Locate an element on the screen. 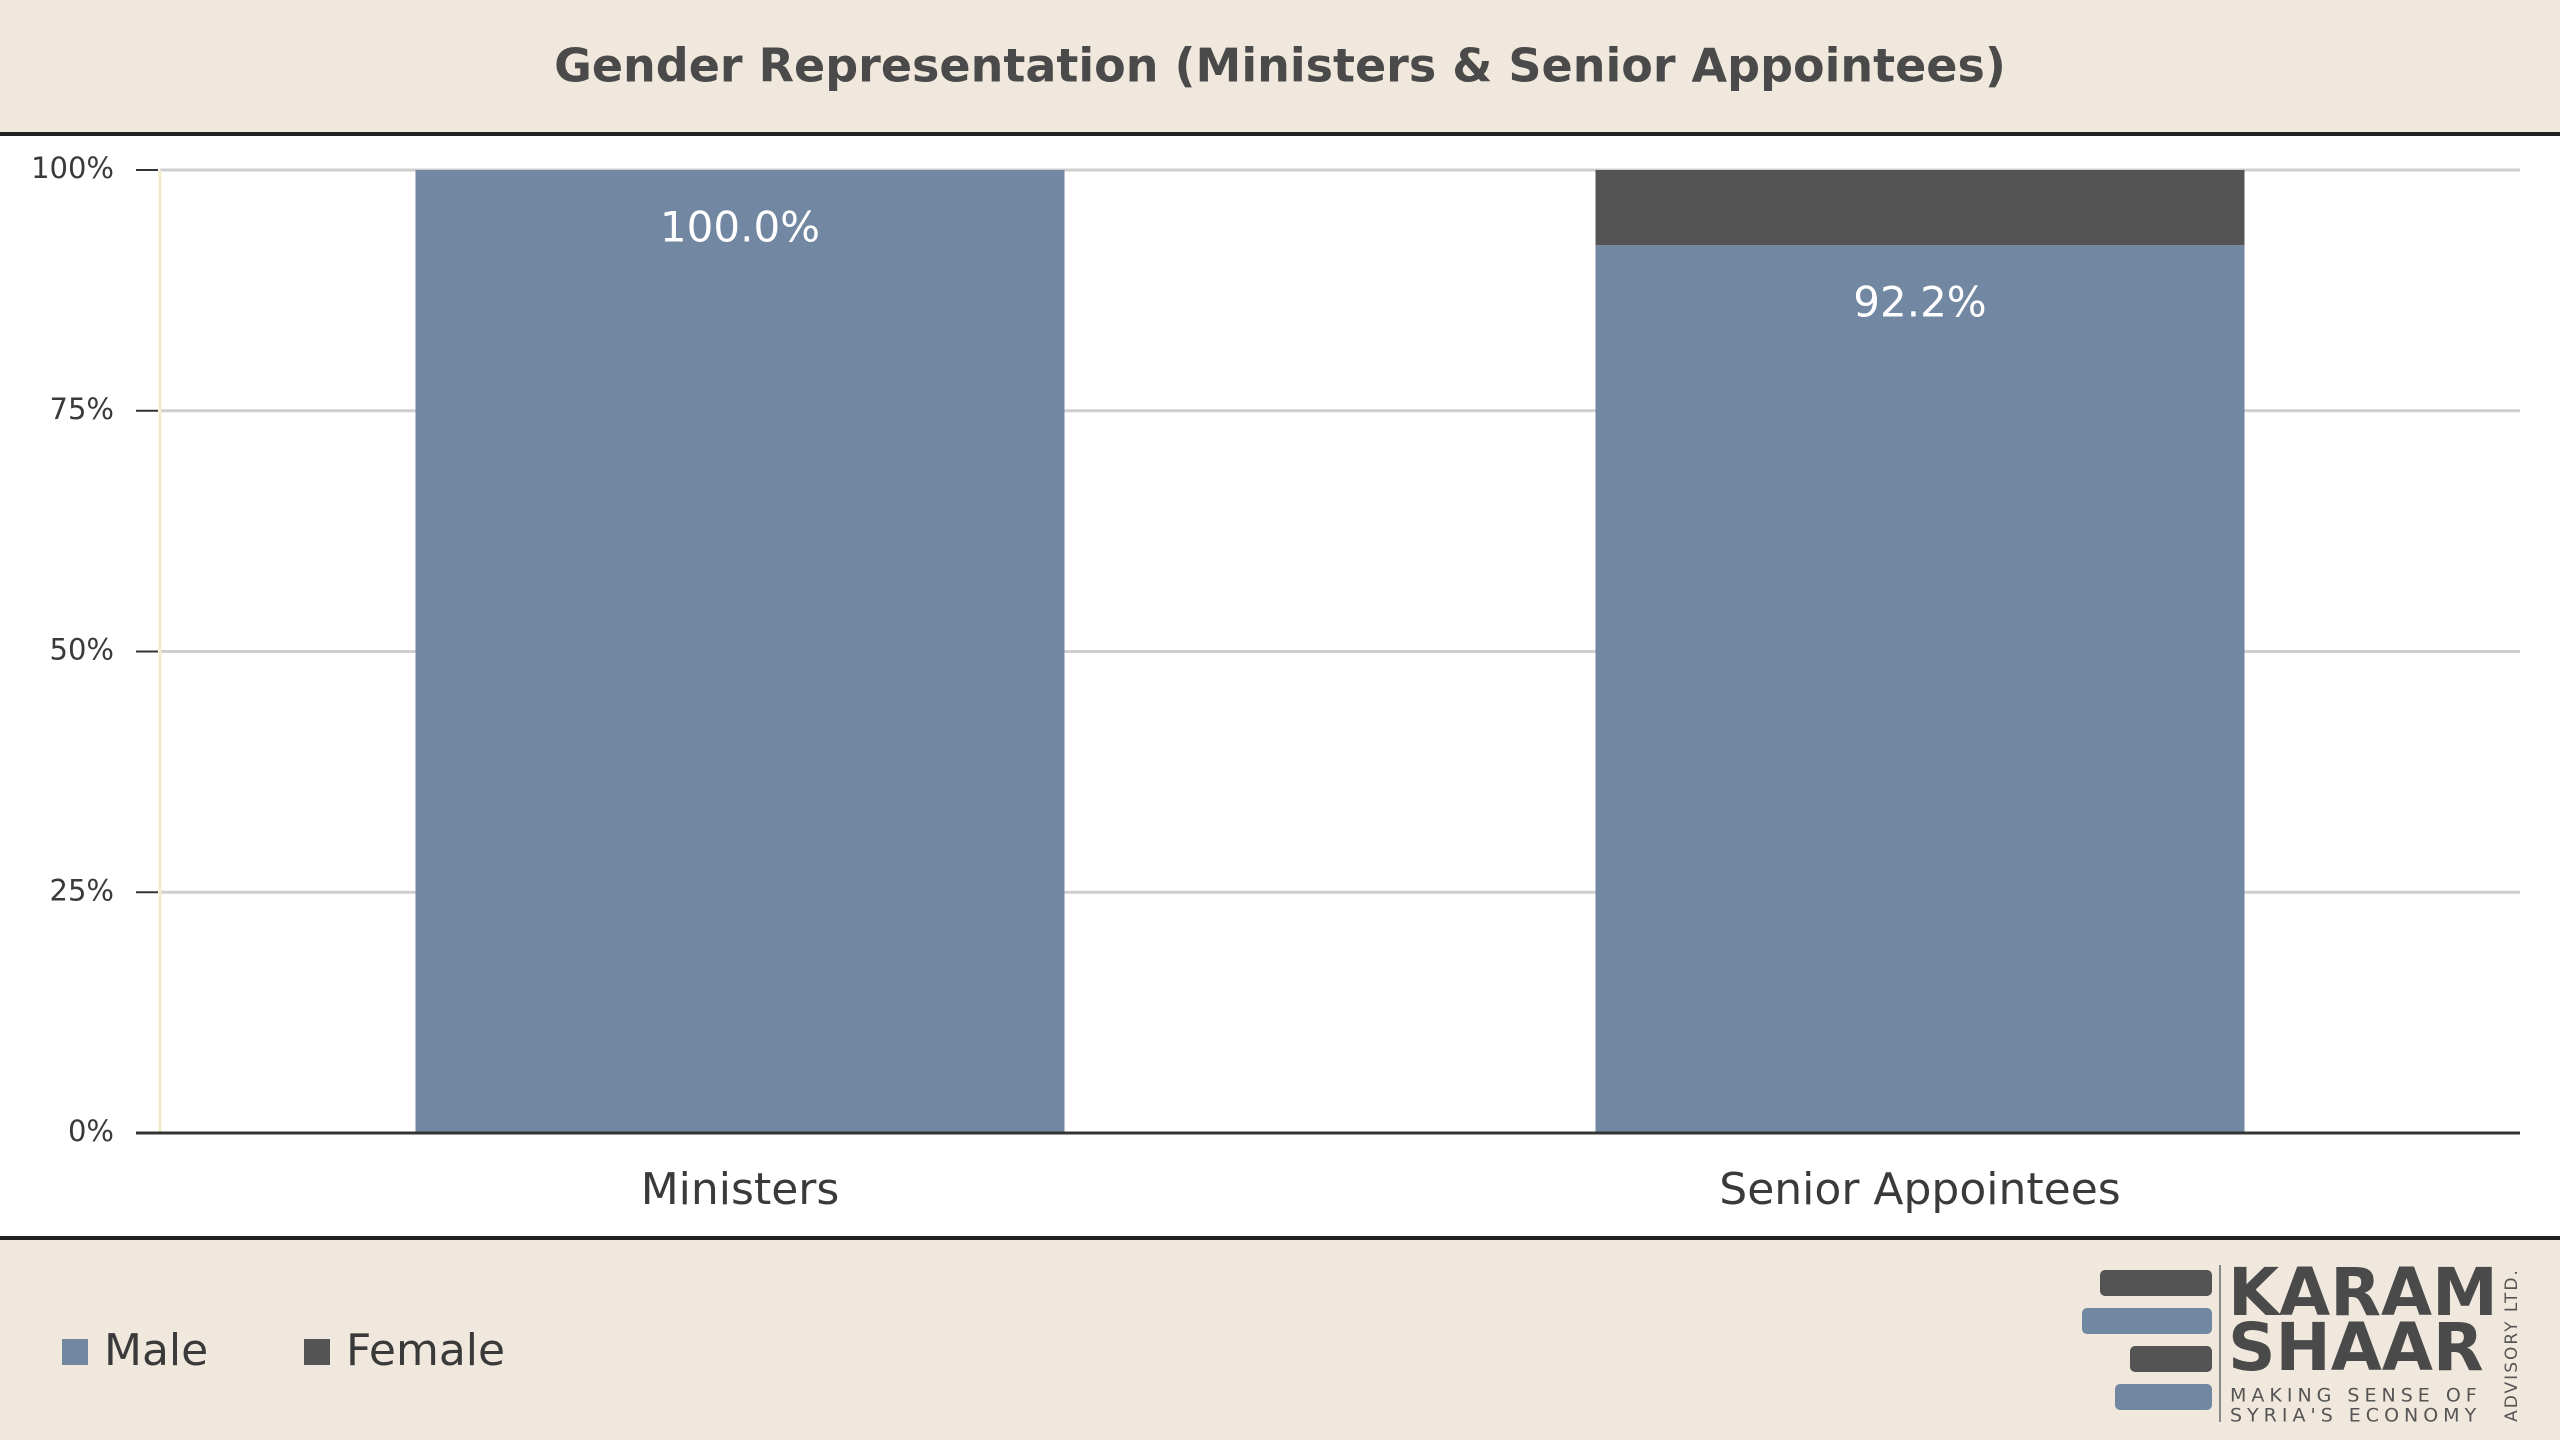 This screenshot has width=2560, height=1440. legend-label: Female is located at coordinates (425, 1350).